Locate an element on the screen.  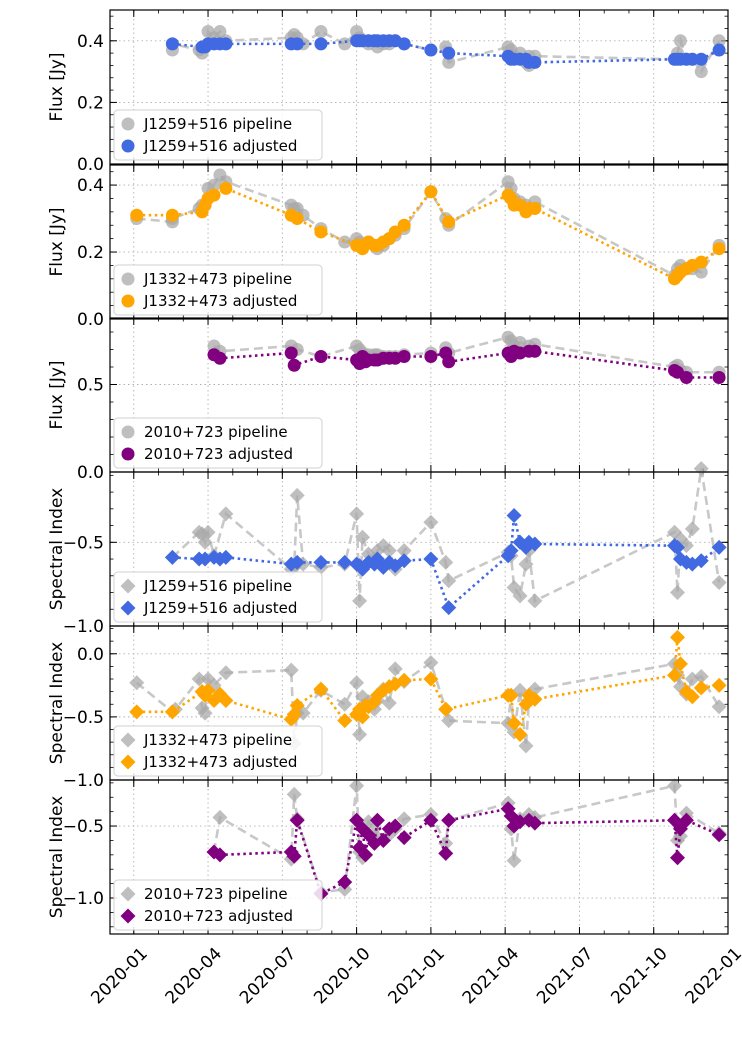
legend-box is located at coordinates (218, 905).